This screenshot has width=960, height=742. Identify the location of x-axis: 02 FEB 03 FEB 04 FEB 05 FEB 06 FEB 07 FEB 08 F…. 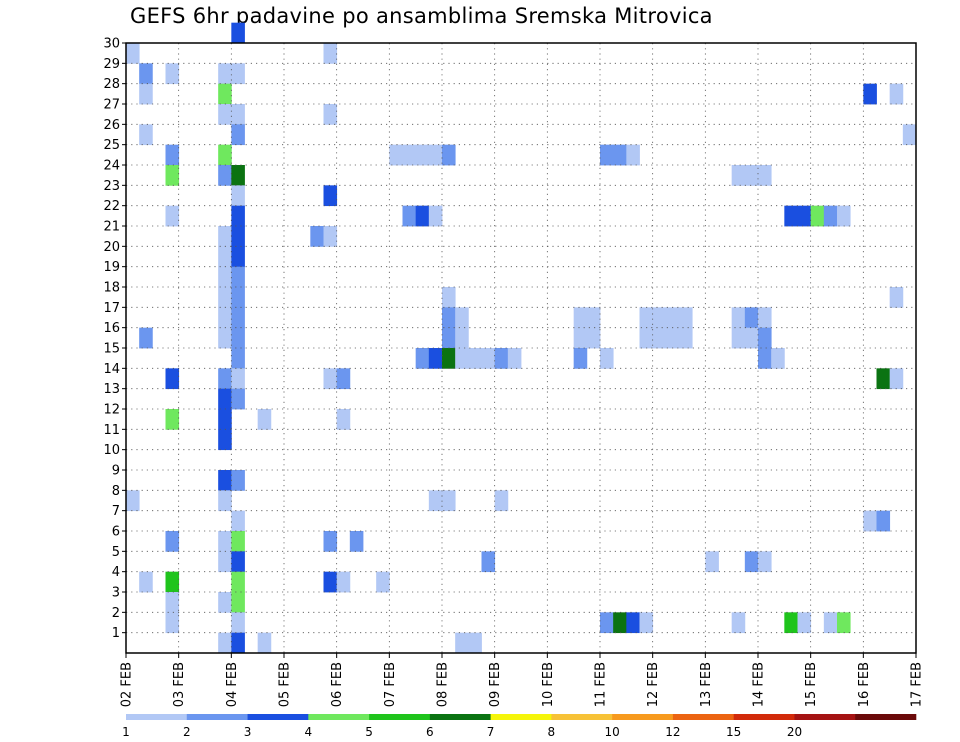
(522, 680).